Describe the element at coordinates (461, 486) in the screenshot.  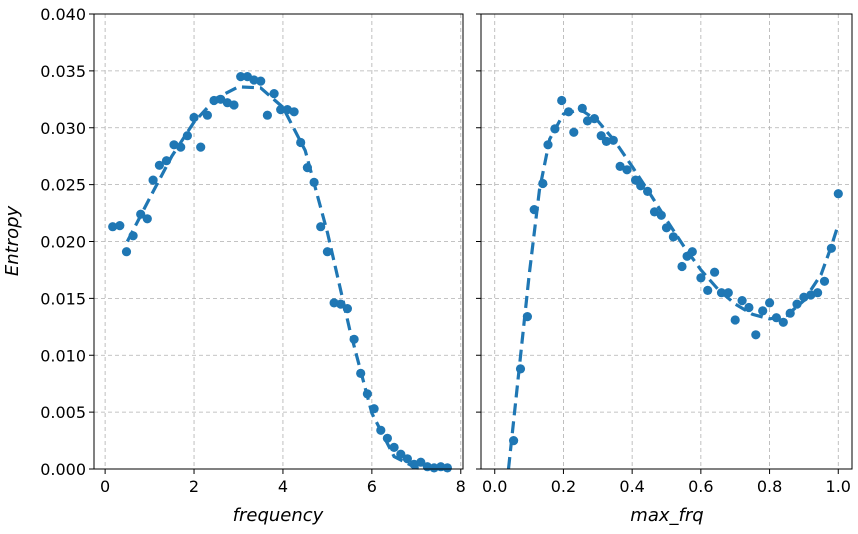
I see `x-tick-label: 8` at that location.